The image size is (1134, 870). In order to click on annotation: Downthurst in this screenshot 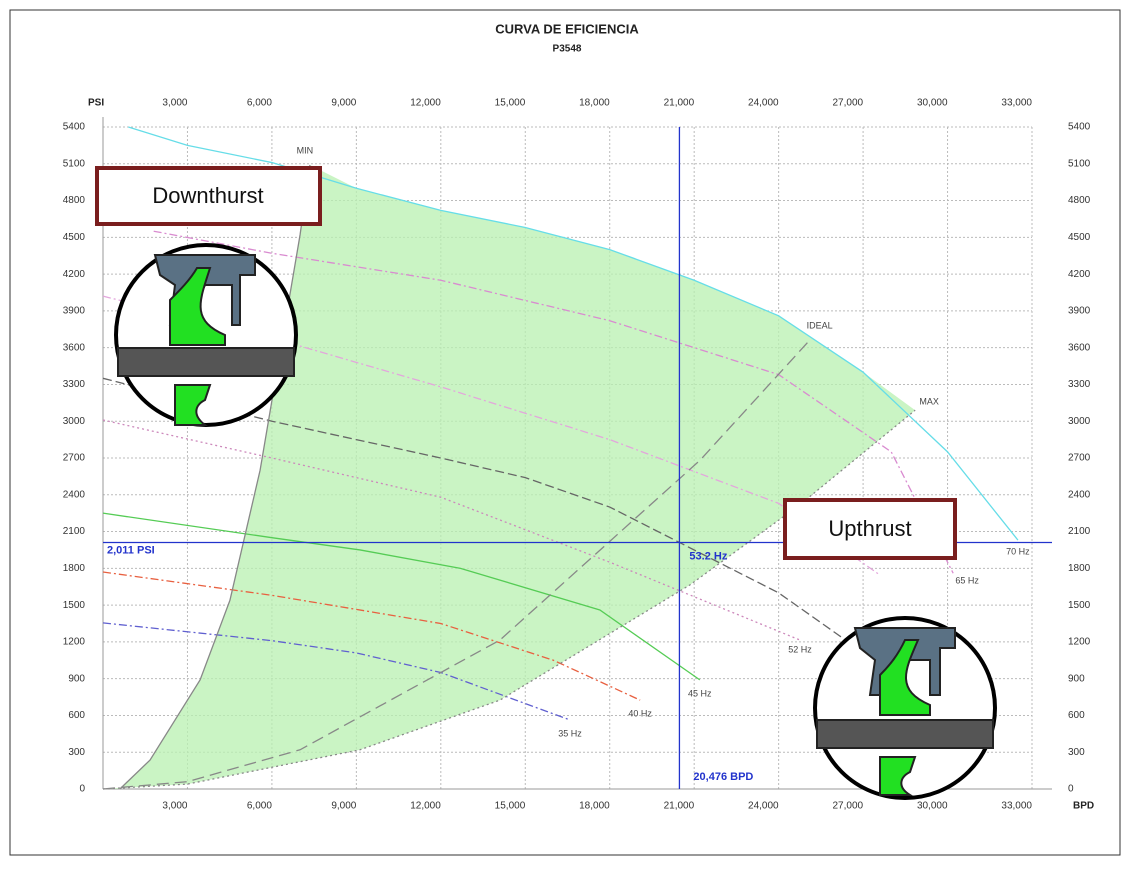, I will do `click(207, 195)`.